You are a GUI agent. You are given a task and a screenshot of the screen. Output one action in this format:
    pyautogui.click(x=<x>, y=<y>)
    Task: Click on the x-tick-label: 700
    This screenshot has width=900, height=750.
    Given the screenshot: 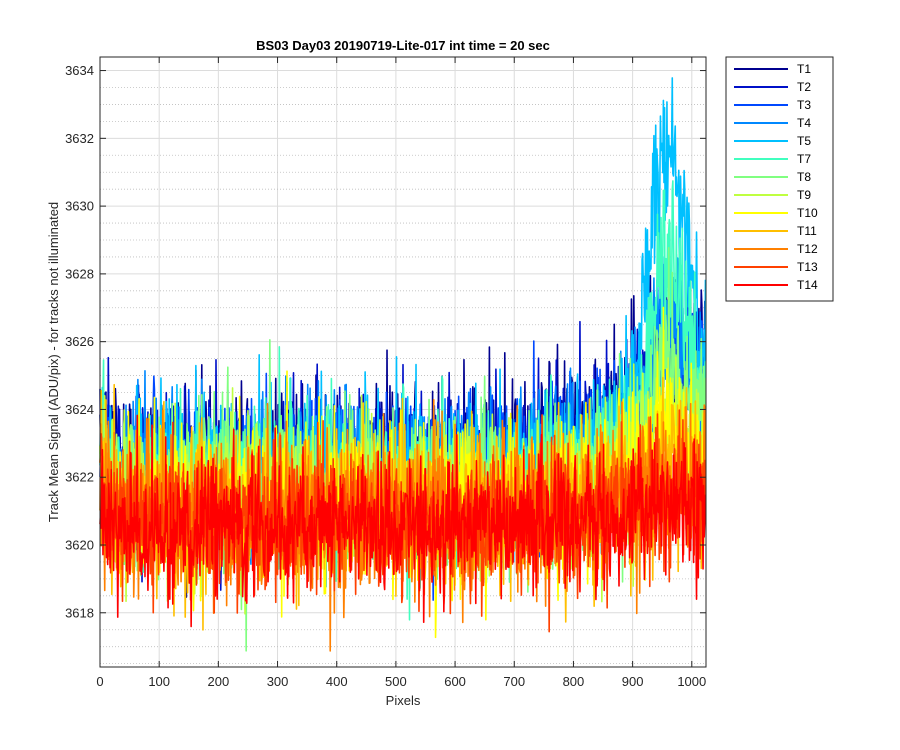 What is the action you would take?
    pyautogui.click(x=514, y=681)
    